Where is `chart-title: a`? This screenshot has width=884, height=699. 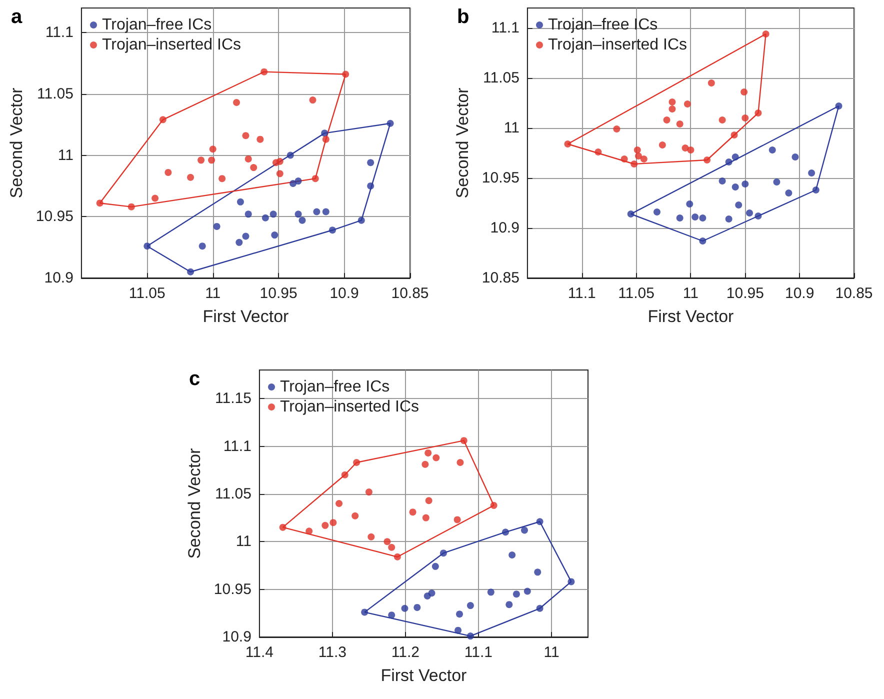
chart-title: a is located at coordinates (17, 17).